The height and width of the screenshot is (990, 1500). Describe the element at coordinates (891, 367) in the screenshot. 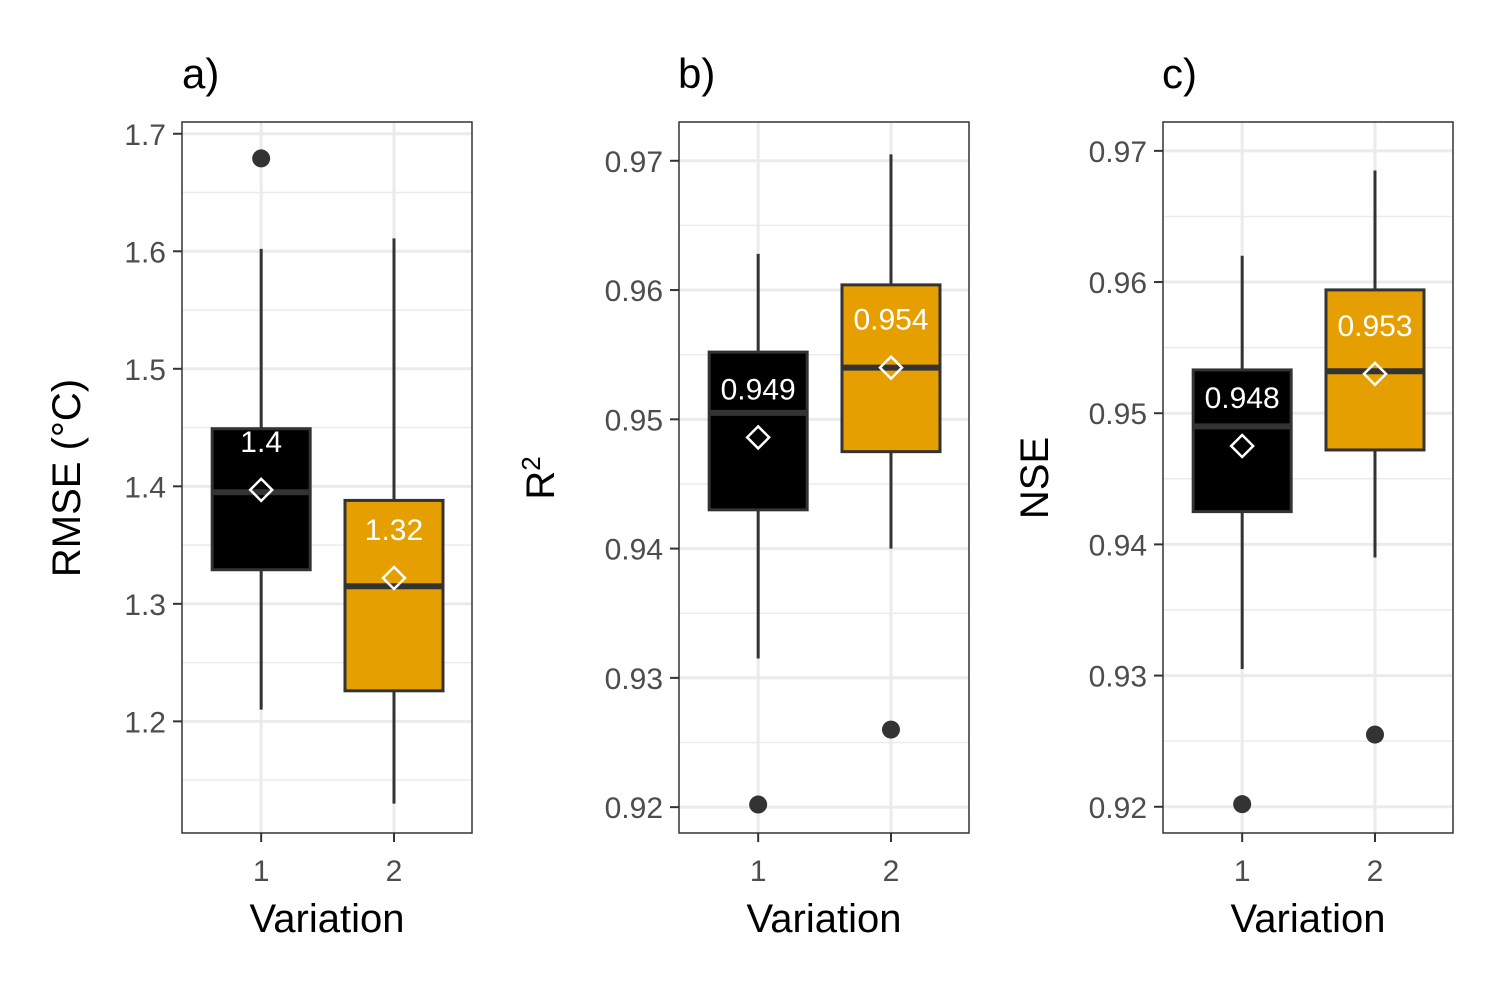

I see `panel-b-box-2-mean-marker` at that location.